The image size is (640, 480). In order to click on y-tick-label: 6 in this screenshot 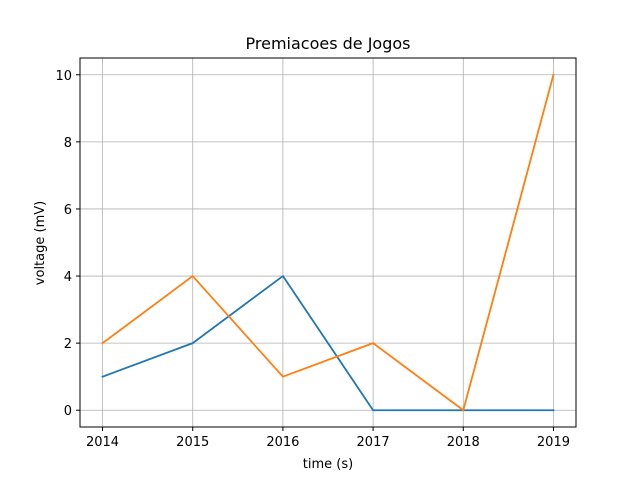, I will do `click(68, 210)`.